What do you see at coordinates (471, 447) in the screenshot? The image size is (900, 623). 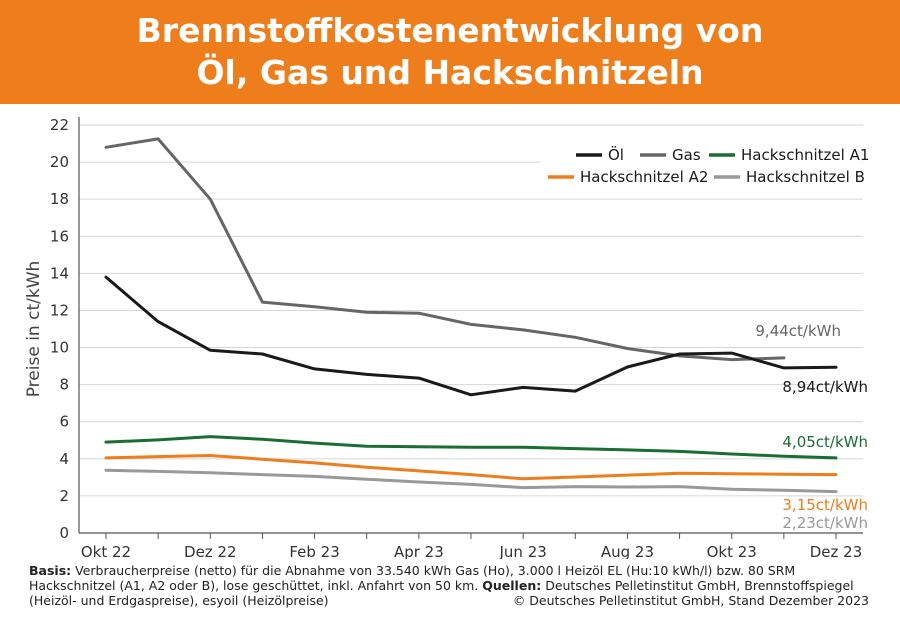 I see `series-line-hackschnitzel-a1` at bounding box center [471, 447].